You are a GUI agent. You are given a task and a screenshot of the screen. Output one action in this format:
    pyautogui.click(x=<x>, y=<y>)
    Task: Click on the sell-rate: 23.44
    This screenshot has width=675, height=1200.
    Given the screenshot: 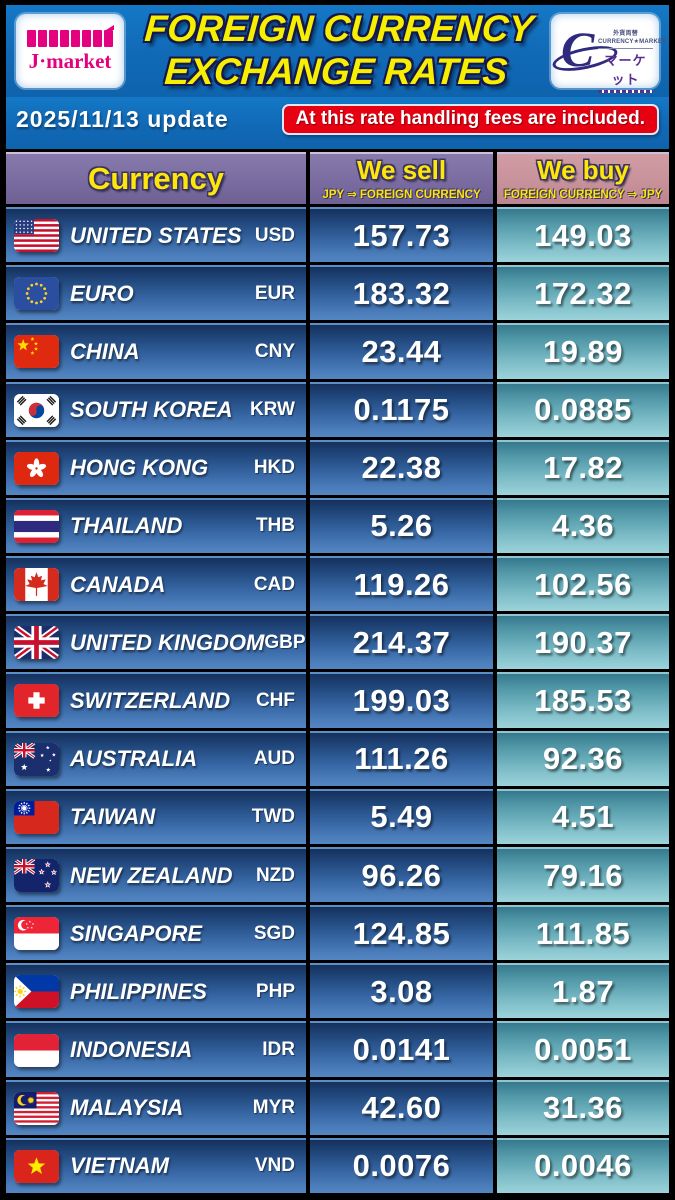 What is the action you would take?
    pyautogui.click(x=401, y=351)
    